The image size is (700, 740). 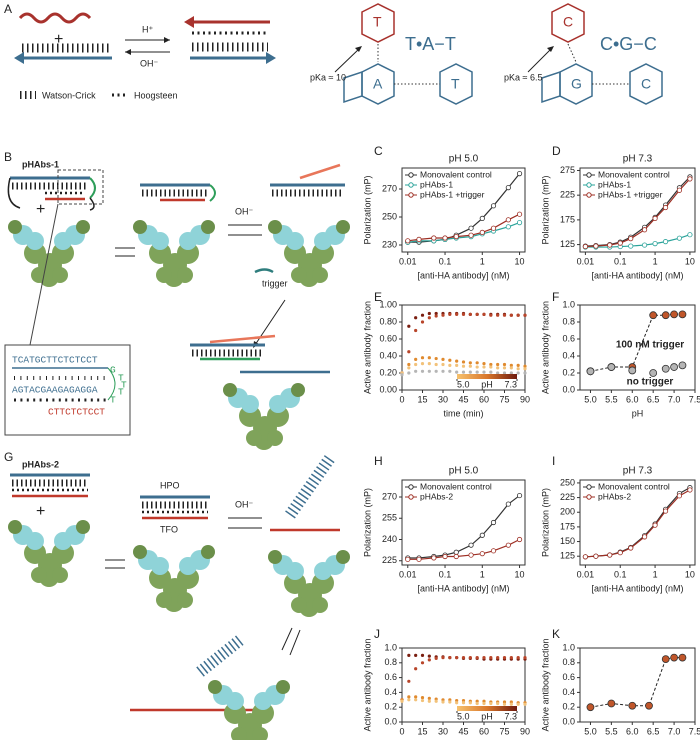 What do you see at coordinates (390, 707) in the screenshot?
I see `y-tick-label: 0.2` at bounding box center [390, 707].